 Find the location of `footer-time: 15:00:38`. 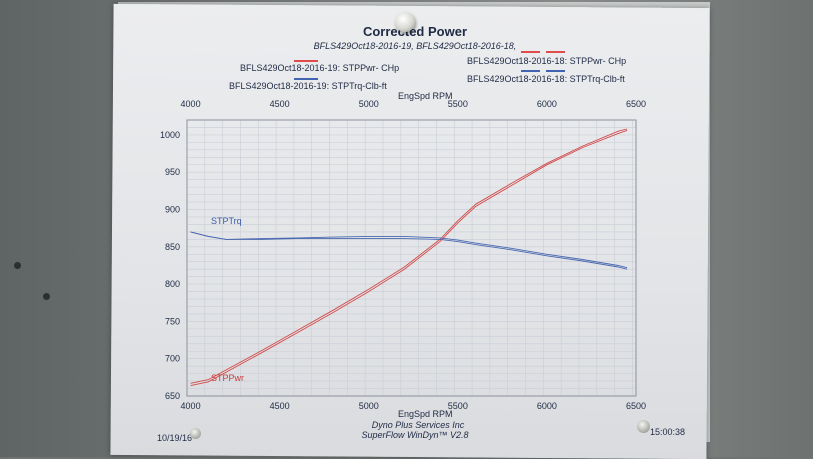

footer-time: 15:00:38 is located at coordinates (667, 432).